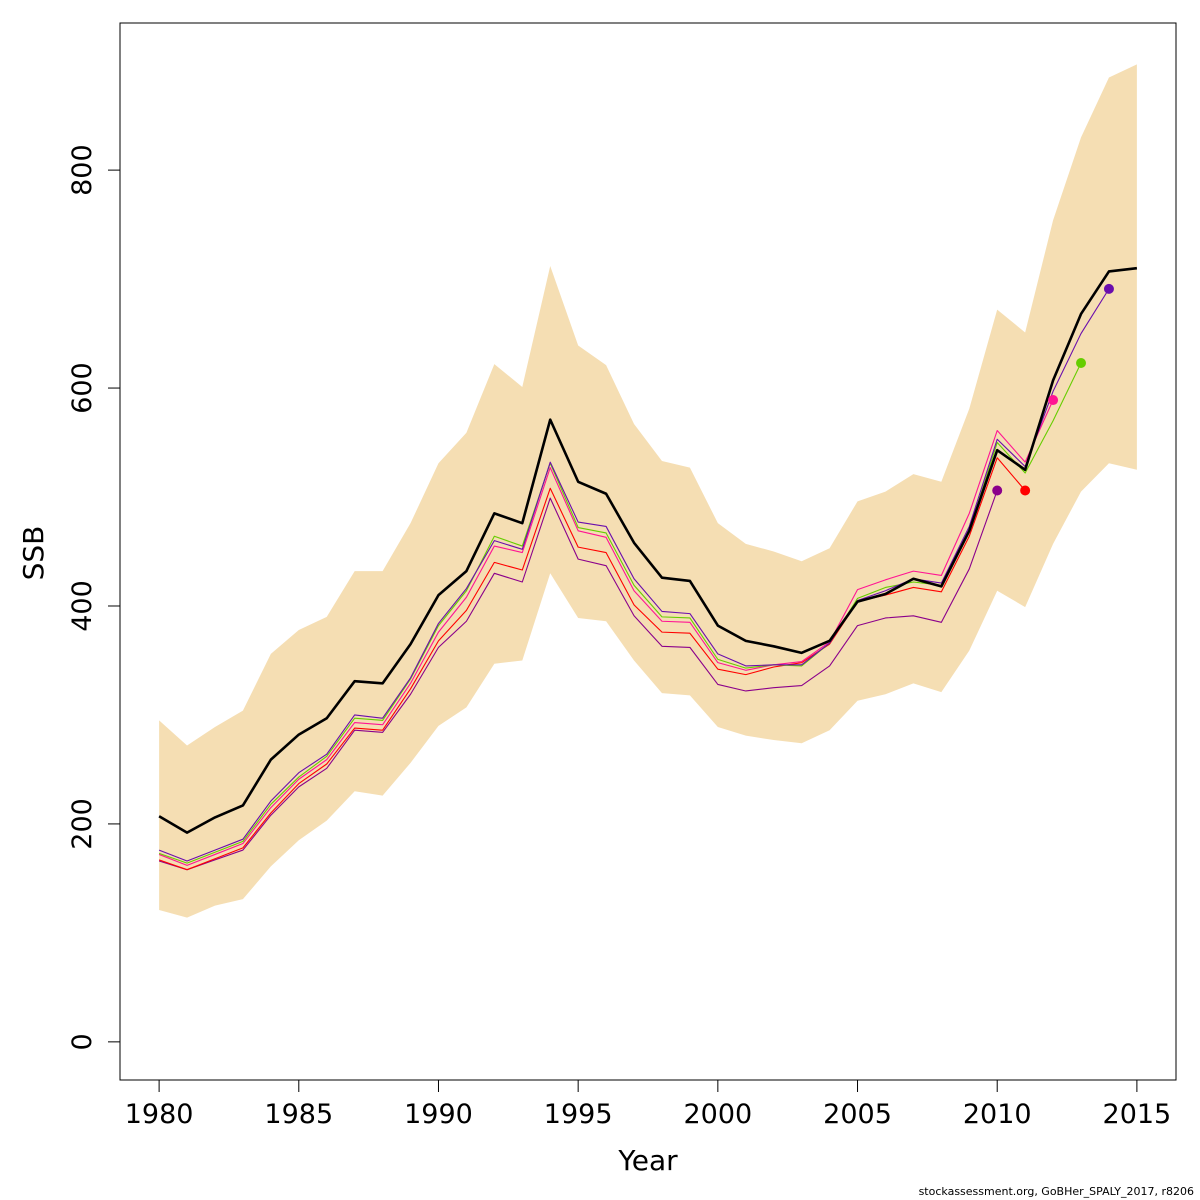 This screenshot has width=1200, height=1200. What do you see at coordinates (33, 553) in the screenshot?
I see `y-axis-title: SSB` at bounding box center [33, 553].